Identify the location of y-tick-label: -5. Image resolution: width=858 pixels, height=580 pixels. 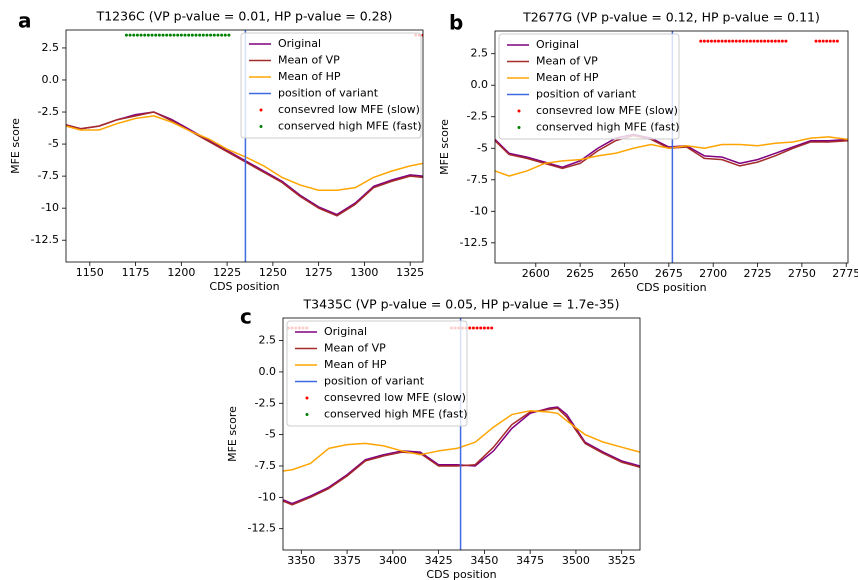
(53, 143).